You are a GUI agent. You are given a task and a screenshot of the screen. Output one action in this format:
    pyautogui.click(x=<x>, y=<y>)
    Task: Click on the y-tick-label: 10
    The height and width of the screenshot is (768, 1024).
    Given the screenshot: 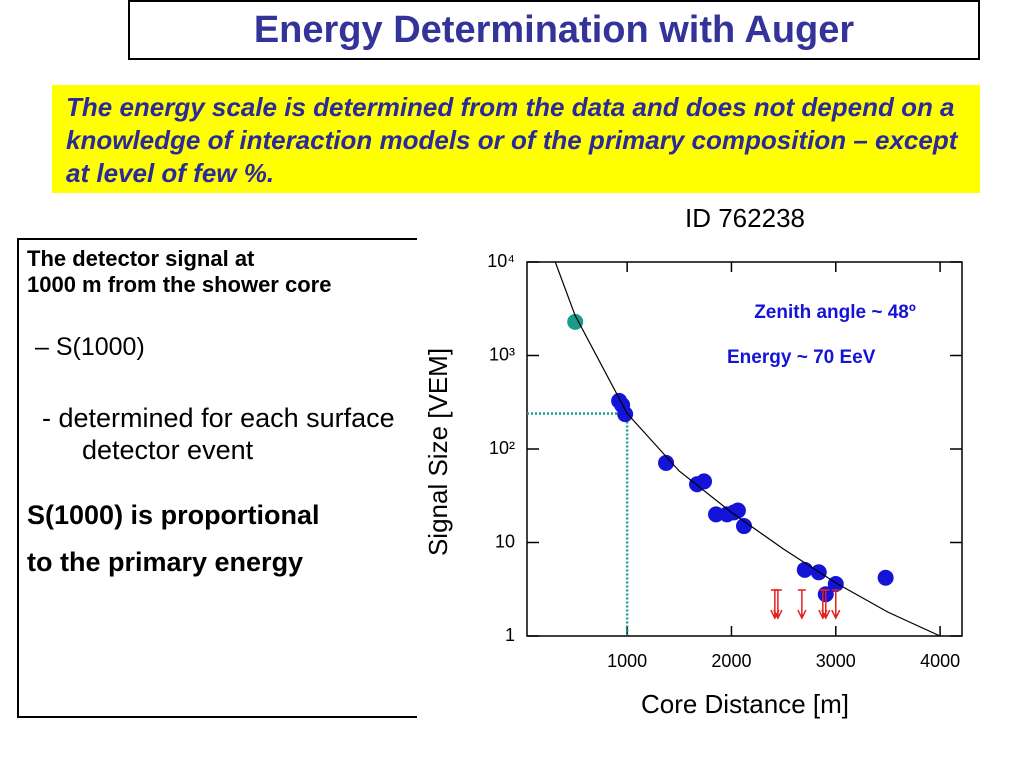 What is the action you would take?
    pyautogui.click(x=505, y=541)
    